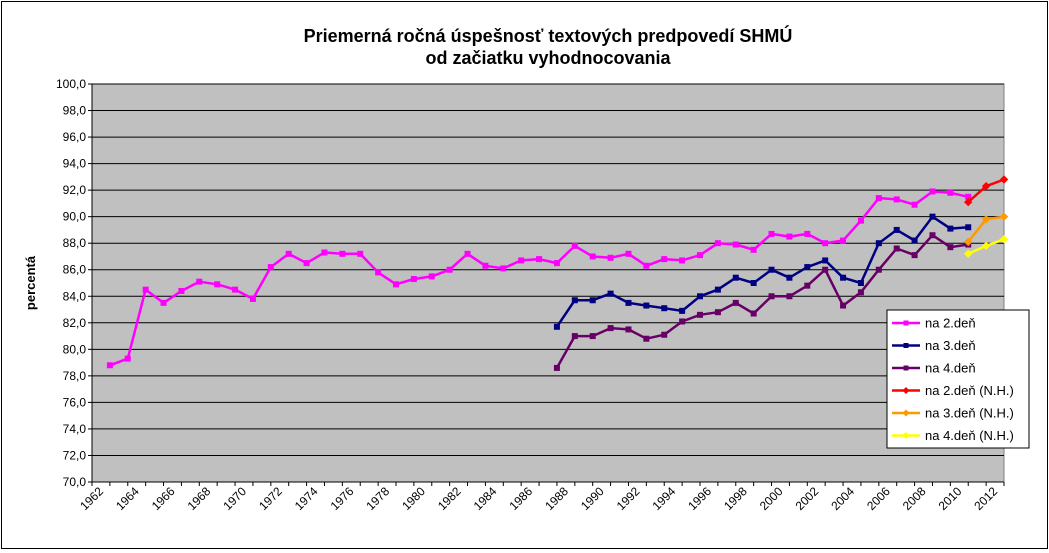  Describe the element at coordinates (75, 455) in the screenshot. I see `y-tick-label: 72,0` at that location.